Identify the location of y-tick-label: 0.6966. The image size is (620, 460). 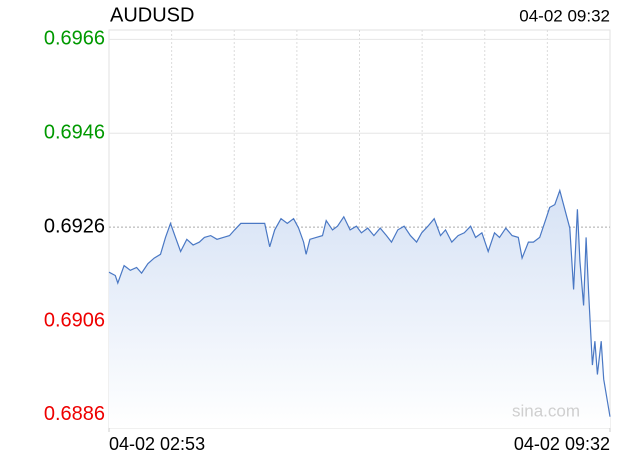
(74, 39).